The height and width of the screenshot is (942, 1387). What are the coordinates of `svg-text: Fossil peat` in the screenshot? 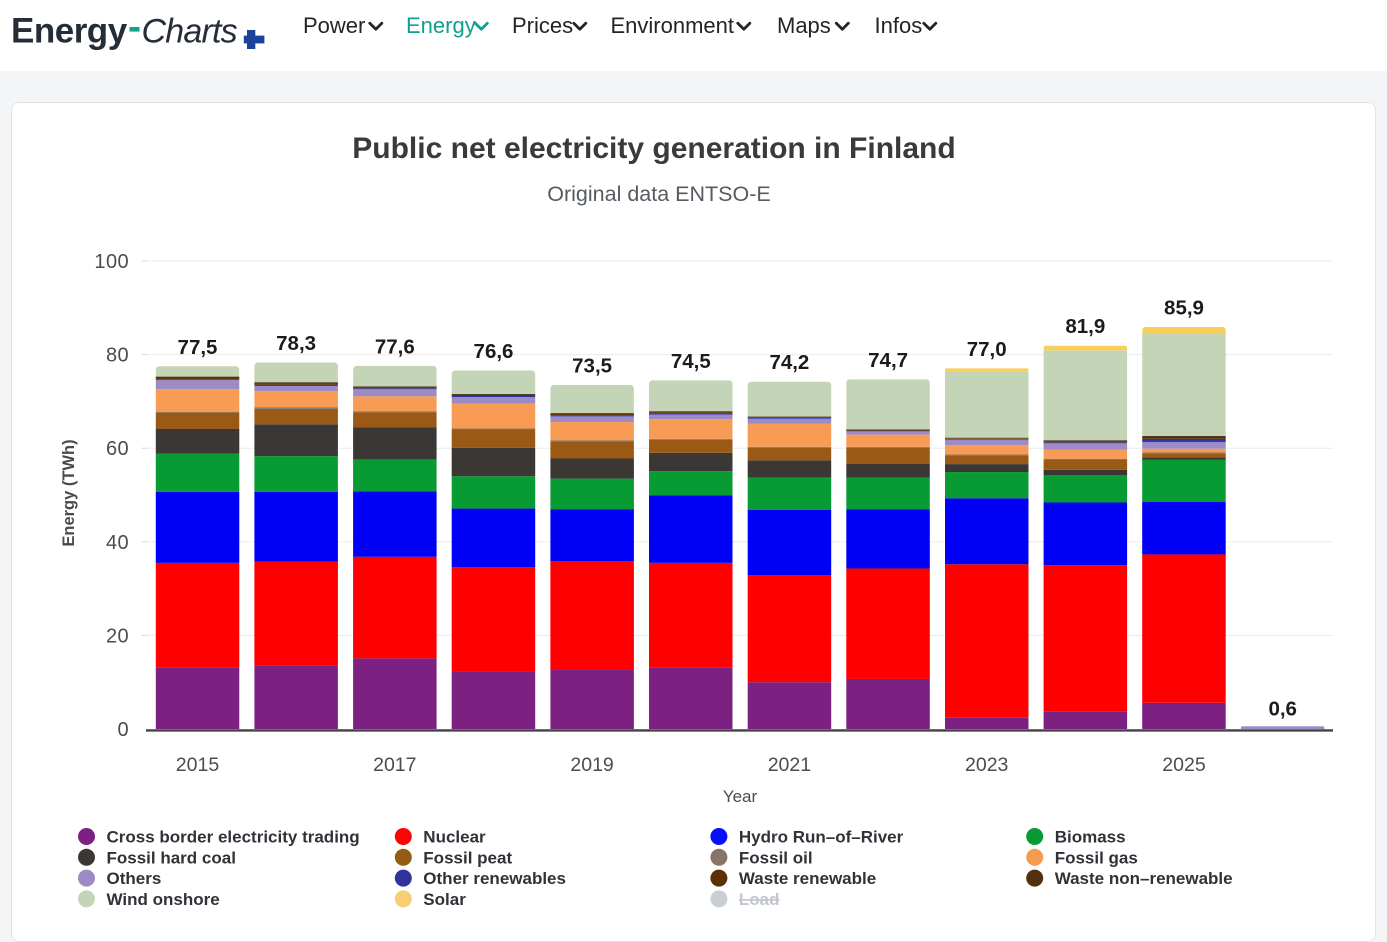 It's located at (467, 857).